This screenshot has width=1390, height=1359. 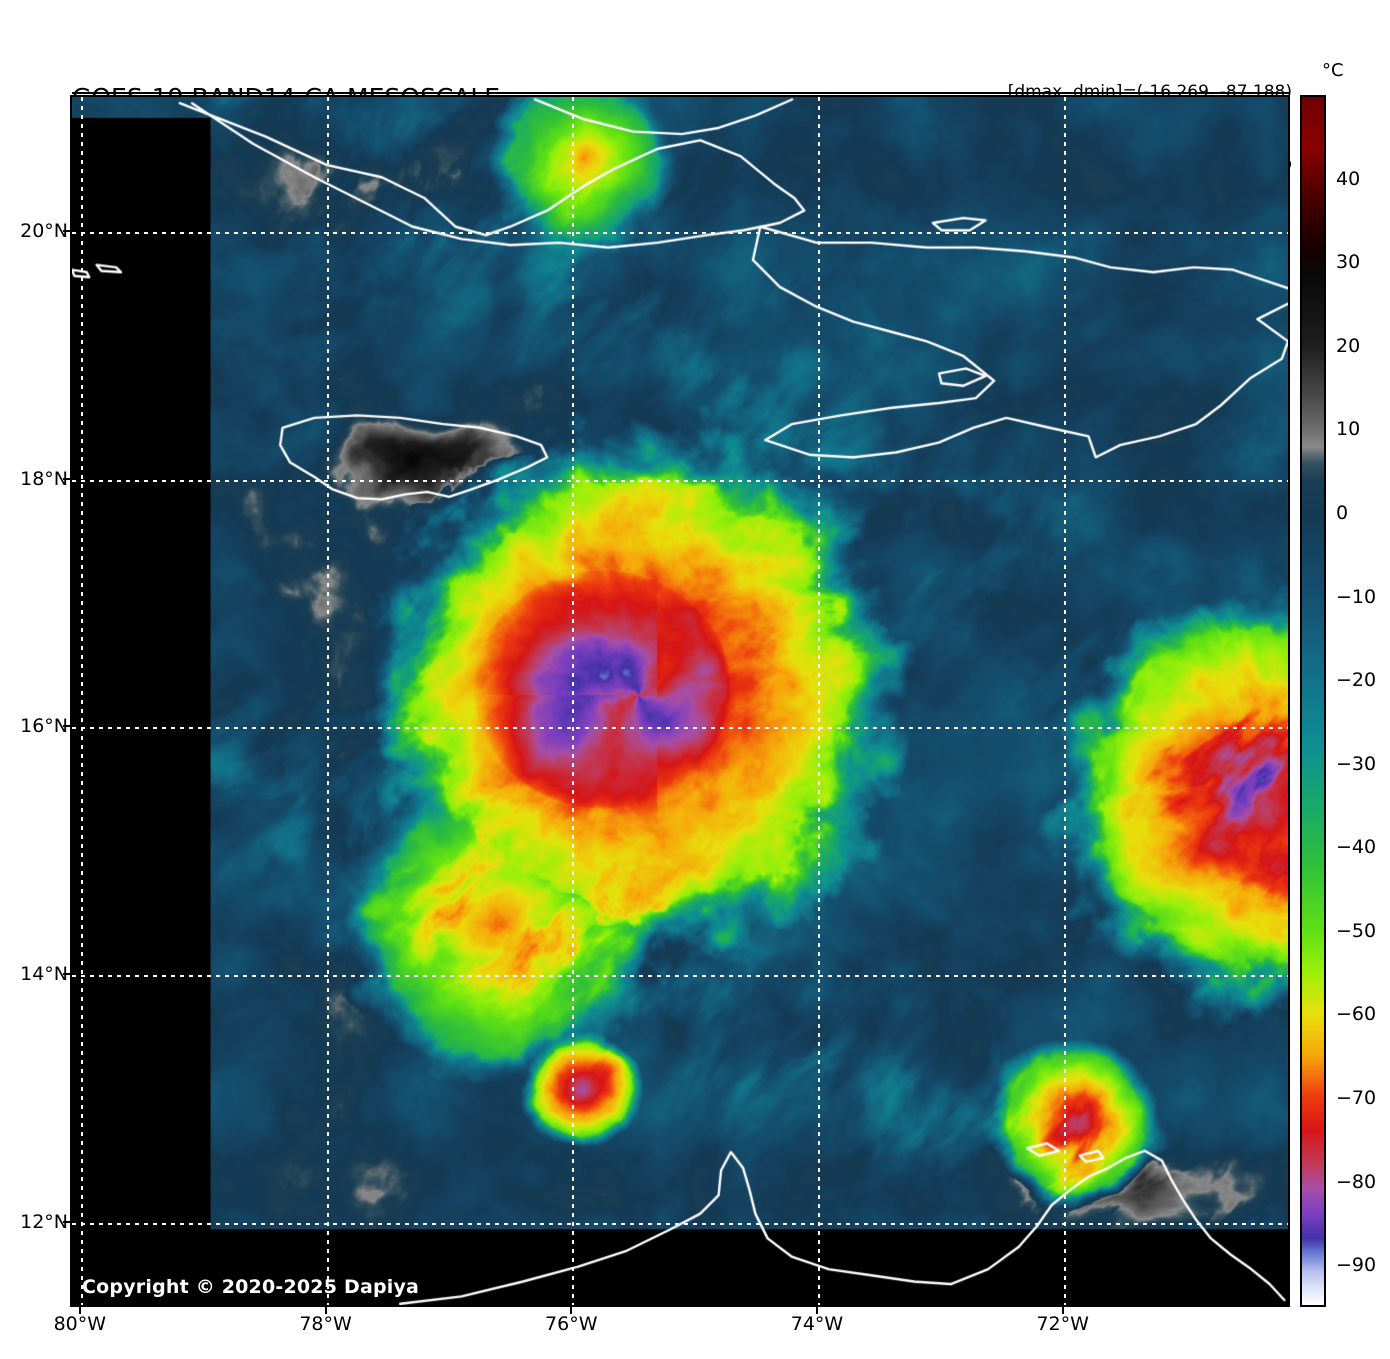 What do you see at coordinates (44, 726) in the screenshot?
I see `lat-tick-label-16°N: 16°N` at bounding box center [44, 726].